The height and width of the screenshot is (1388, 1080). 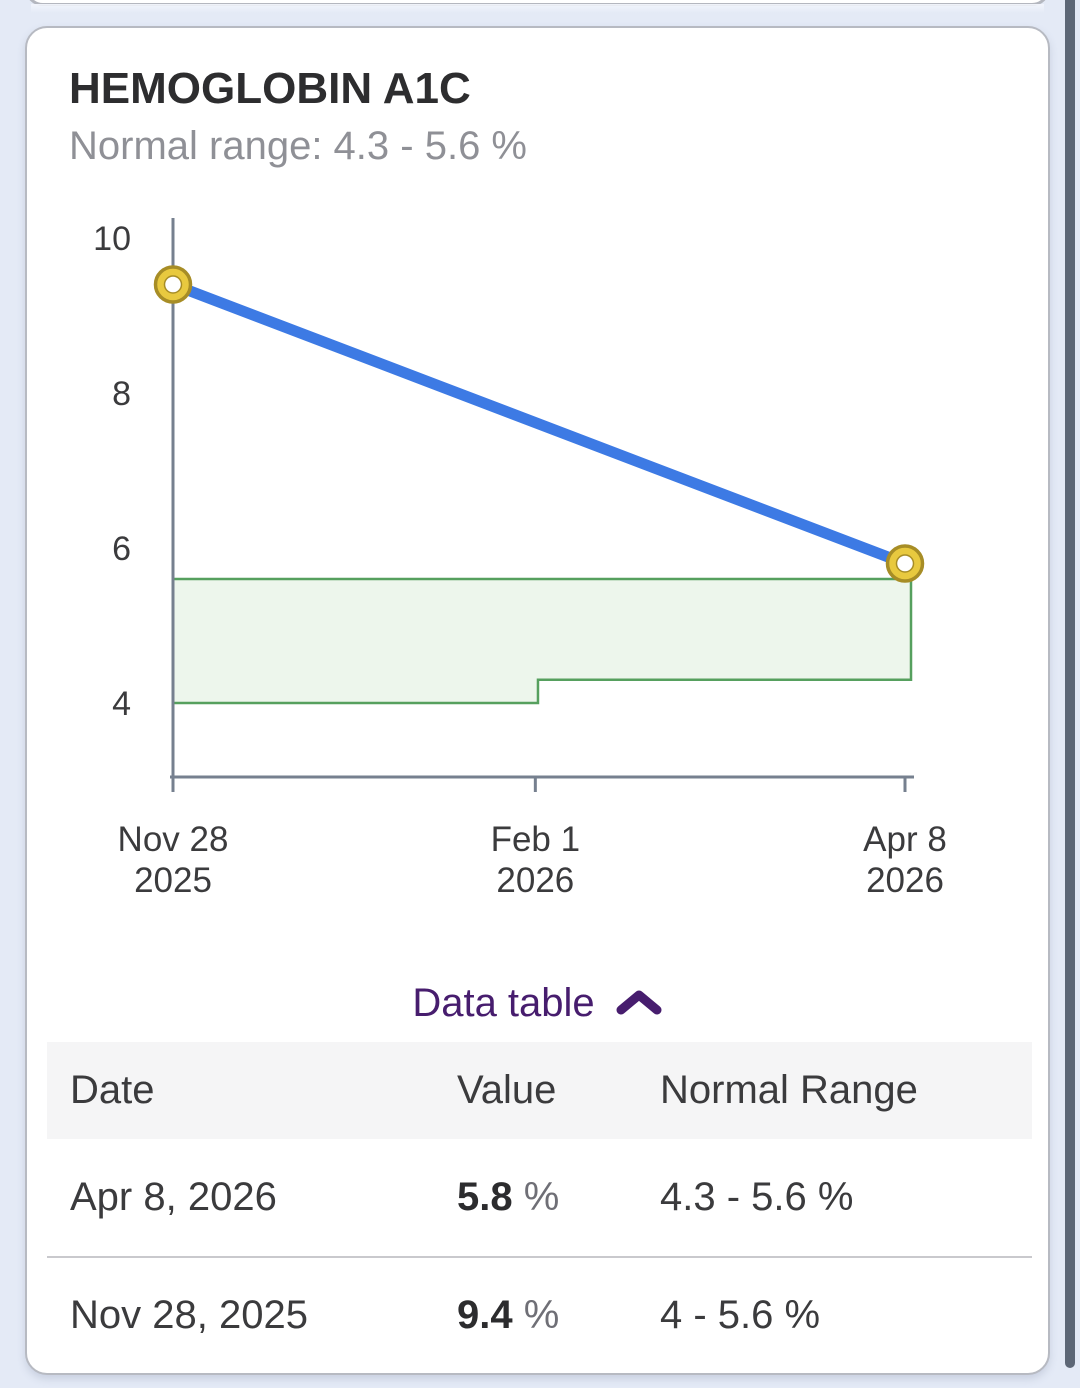 I want to click on cell-normal-range: 4 - 5.6 %, so click(x=740, y=1315).